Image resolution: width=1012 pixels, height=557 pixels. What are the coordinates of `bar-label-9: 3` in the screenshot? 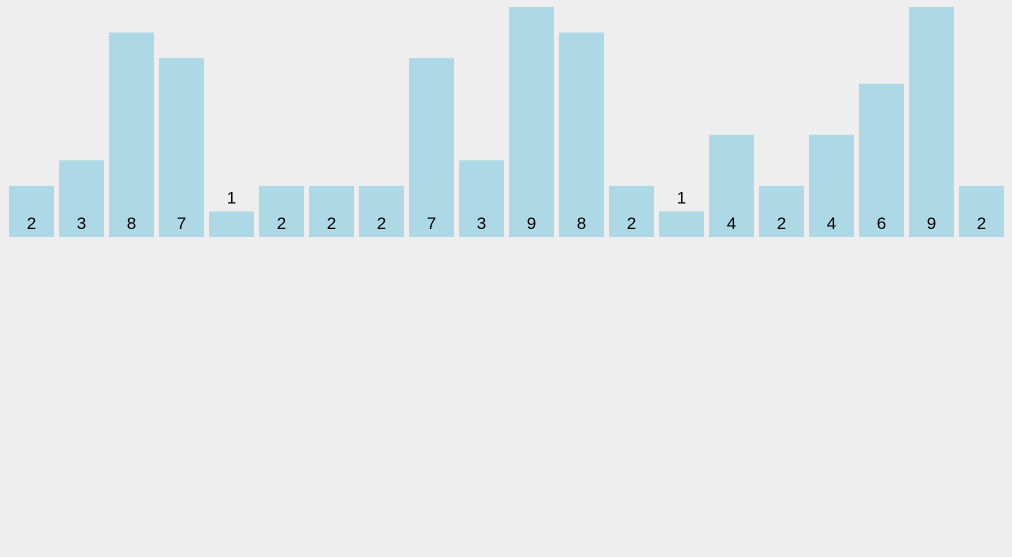 It's located at (481, 223).